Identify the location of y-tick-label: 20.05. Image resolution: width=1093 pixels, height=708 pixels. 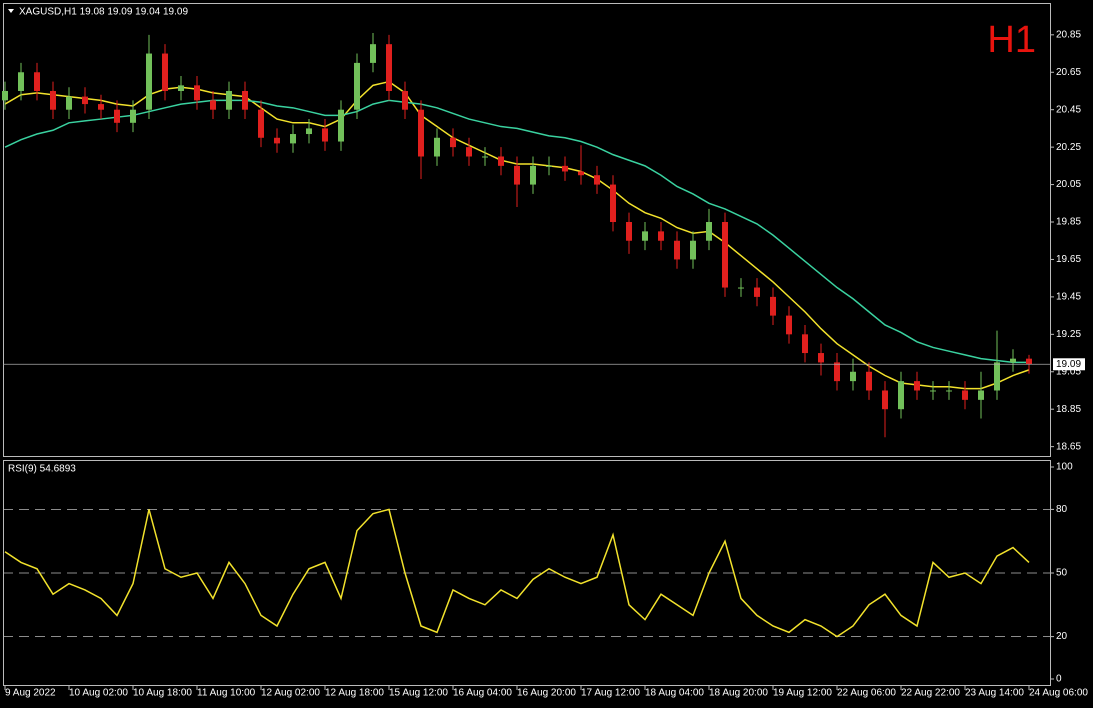
(1068, 184).